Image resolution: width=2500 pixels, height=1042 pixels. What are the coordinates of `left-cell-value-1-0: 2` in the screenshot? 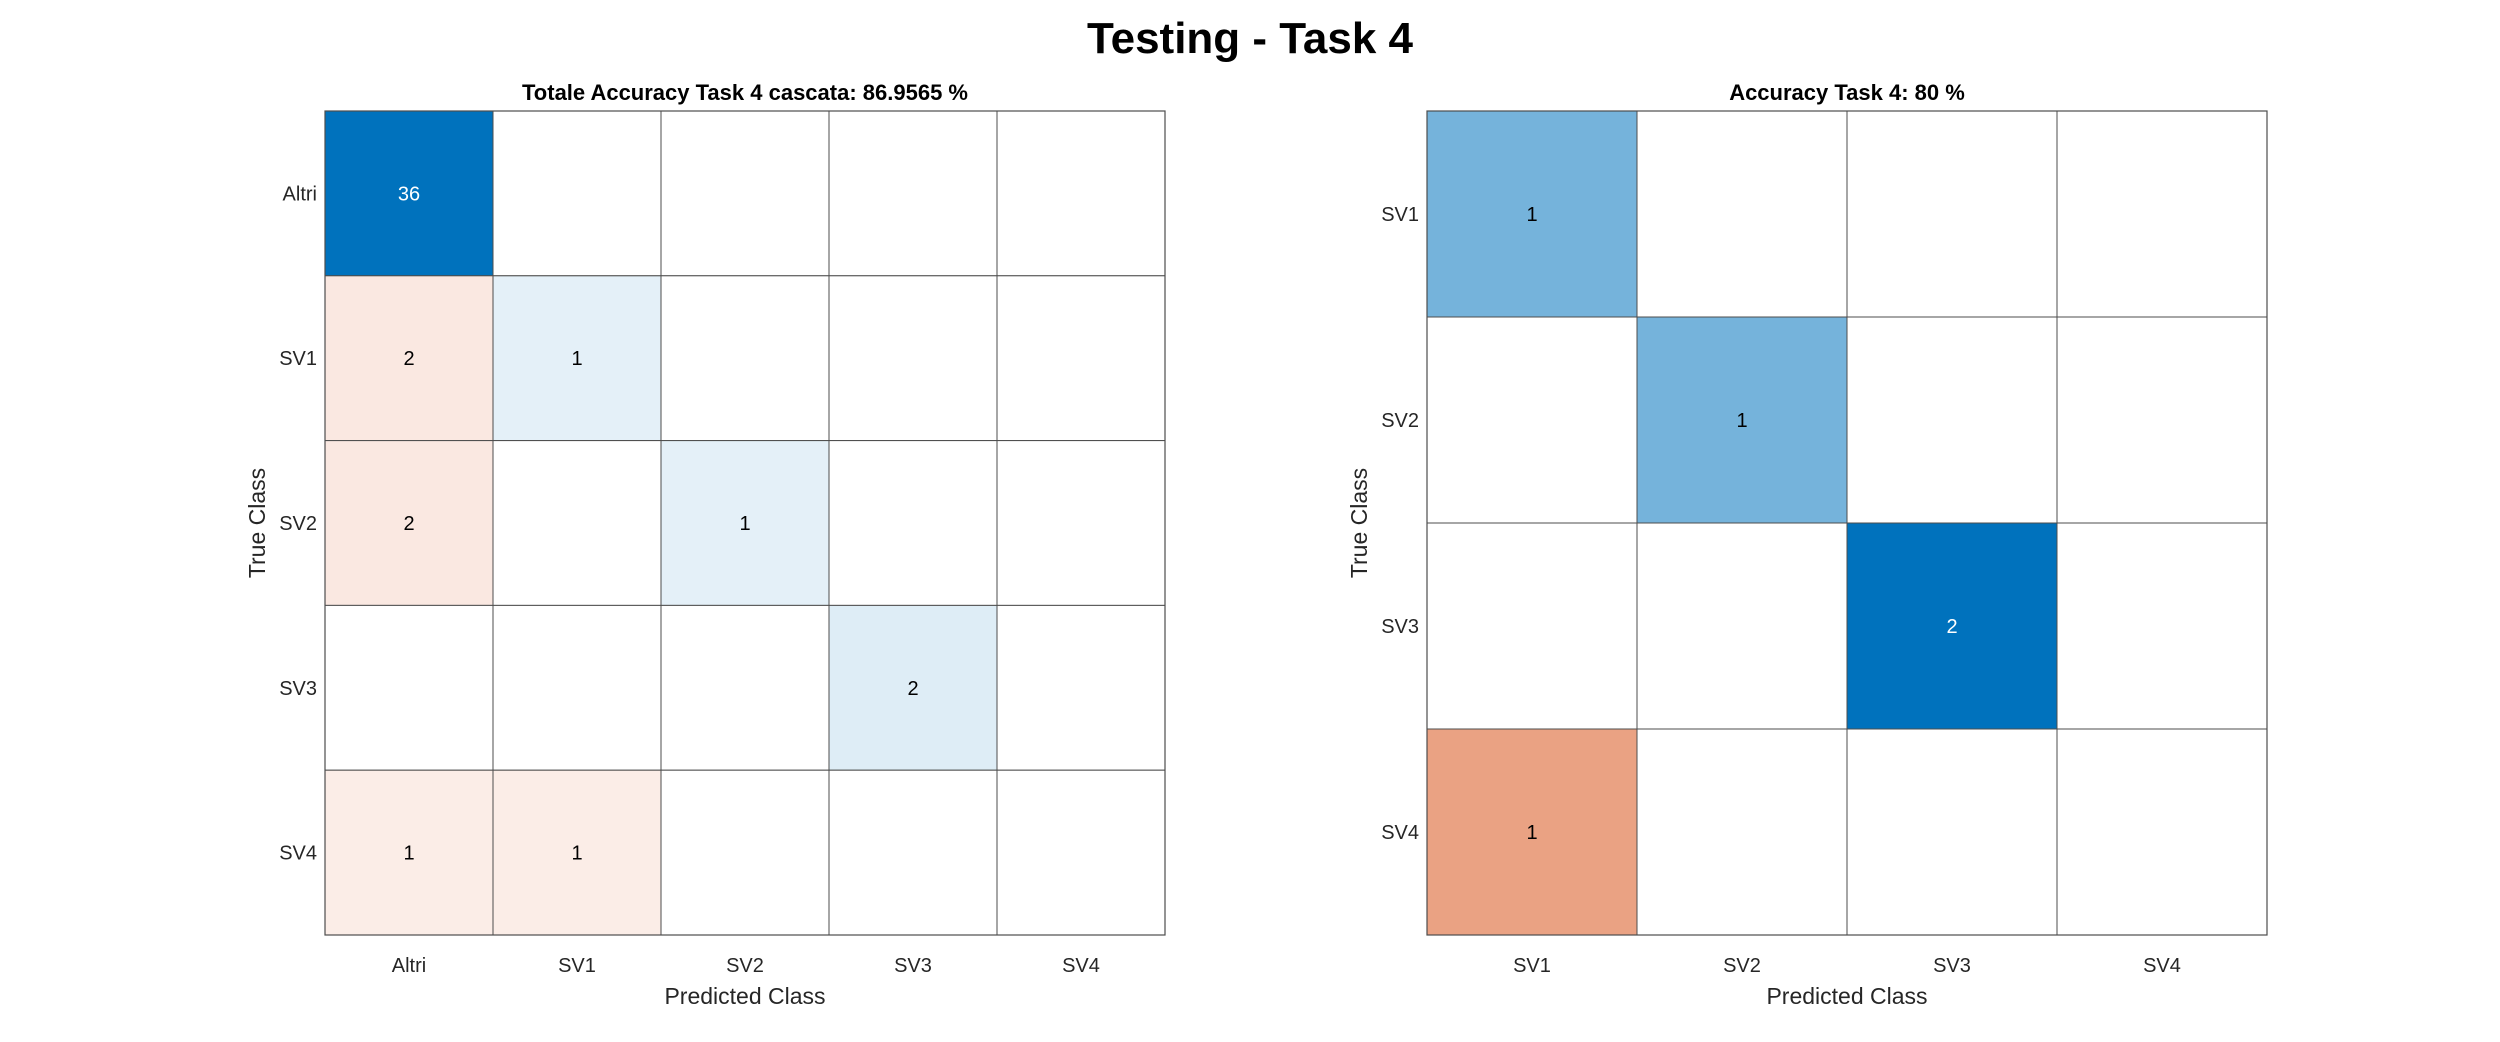 It's located at (408, 359).